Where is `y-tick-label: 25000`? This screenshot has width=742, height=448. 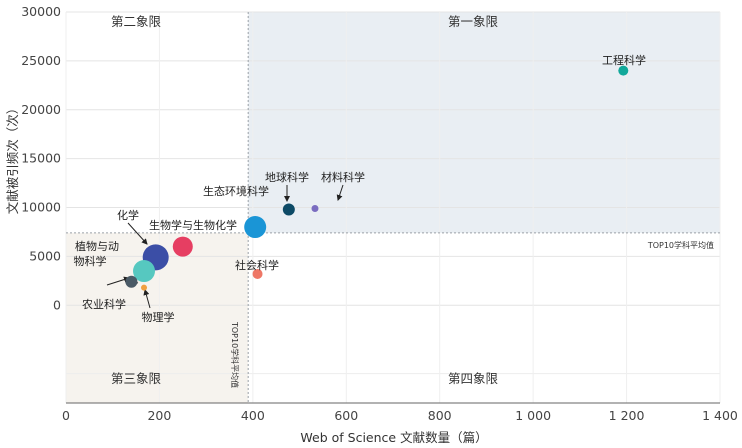
y-tick-label: 25000 is located at coordinates (41, 60).